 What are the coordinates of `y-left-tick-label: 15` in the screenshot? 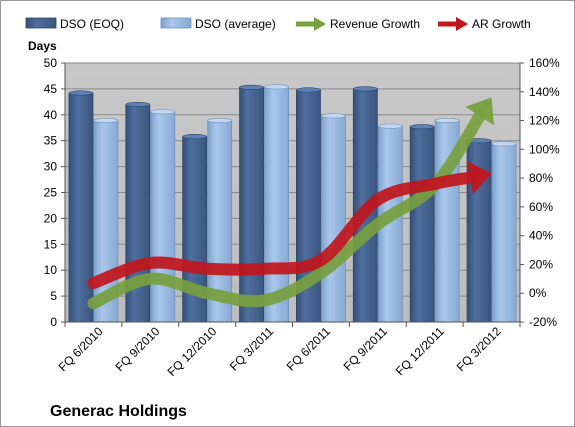 It's located at (51, 244).